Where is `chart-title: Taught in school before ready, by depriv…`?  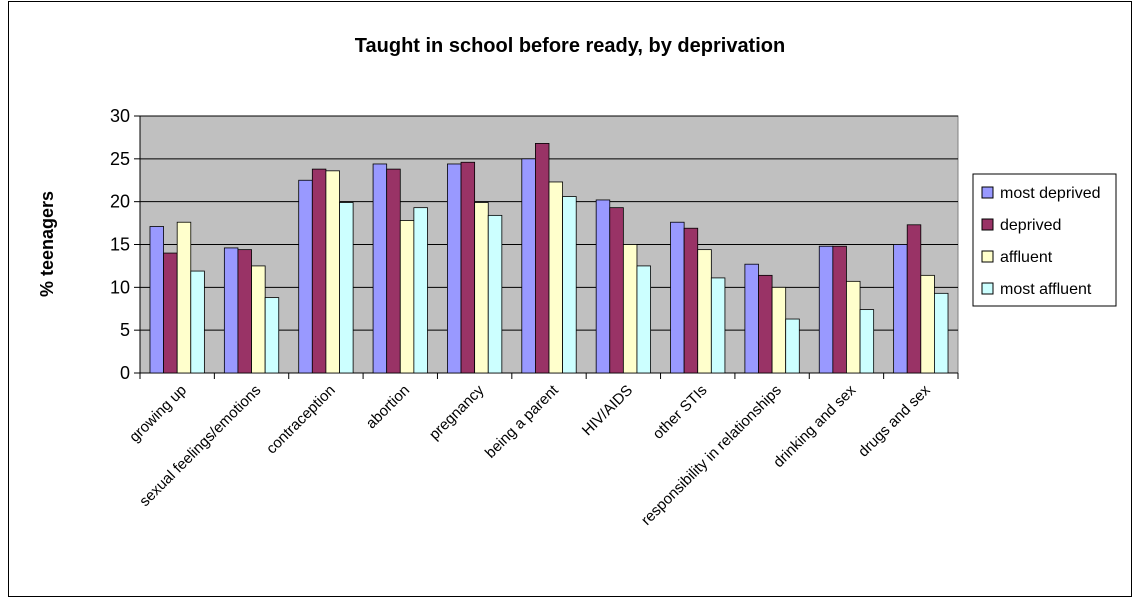
chart-title: Taught in school before ready, by depriv… is located at coordinates (570, 46).